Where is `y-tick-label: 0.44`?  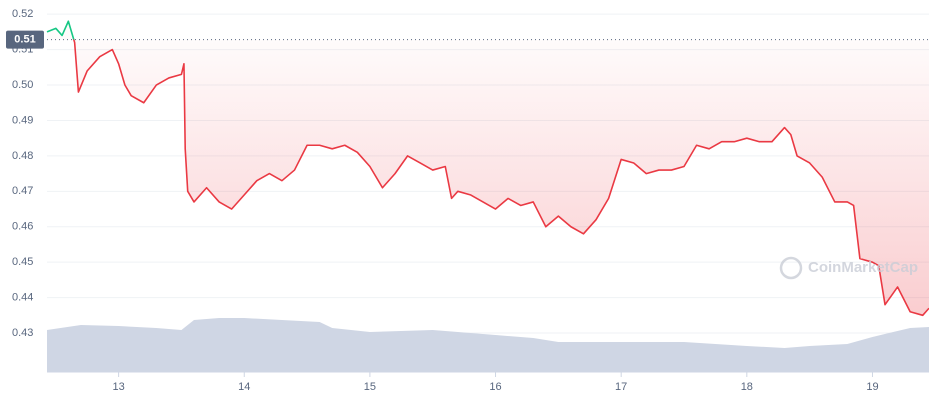
y-tick-label: 0.44 is located at coordinates (22, 298).